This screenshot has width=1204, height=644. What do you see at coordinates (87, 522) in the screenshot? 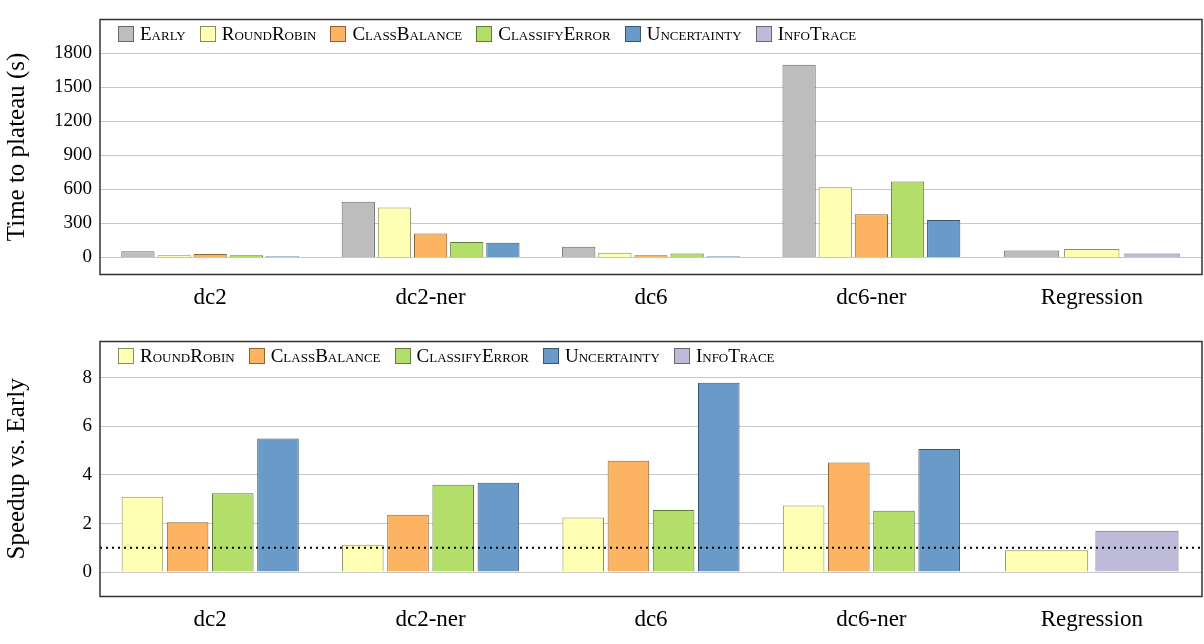
I see `y-tick-label: 2` at bounding box center [87, 522].